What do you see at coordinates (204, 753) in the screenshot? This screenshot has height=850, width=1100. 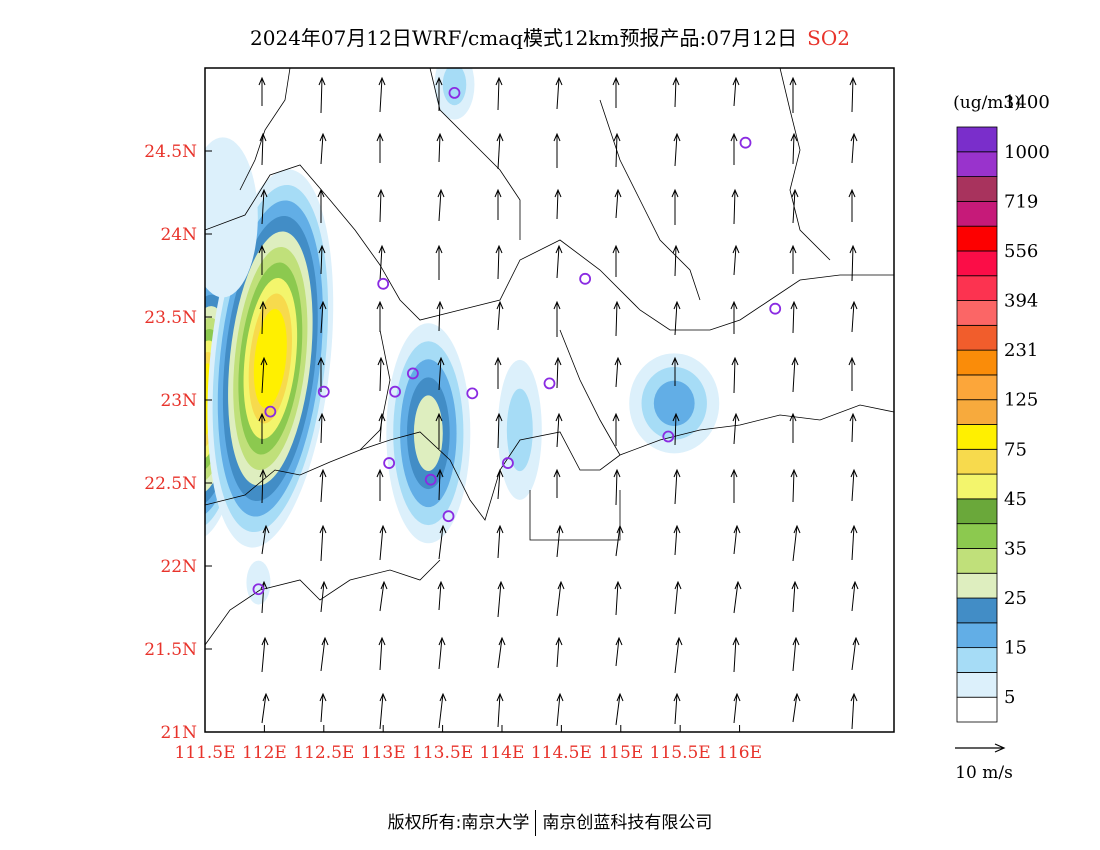 I see `lon-tick-label: 111.5E` at bounding box center [204, 753].